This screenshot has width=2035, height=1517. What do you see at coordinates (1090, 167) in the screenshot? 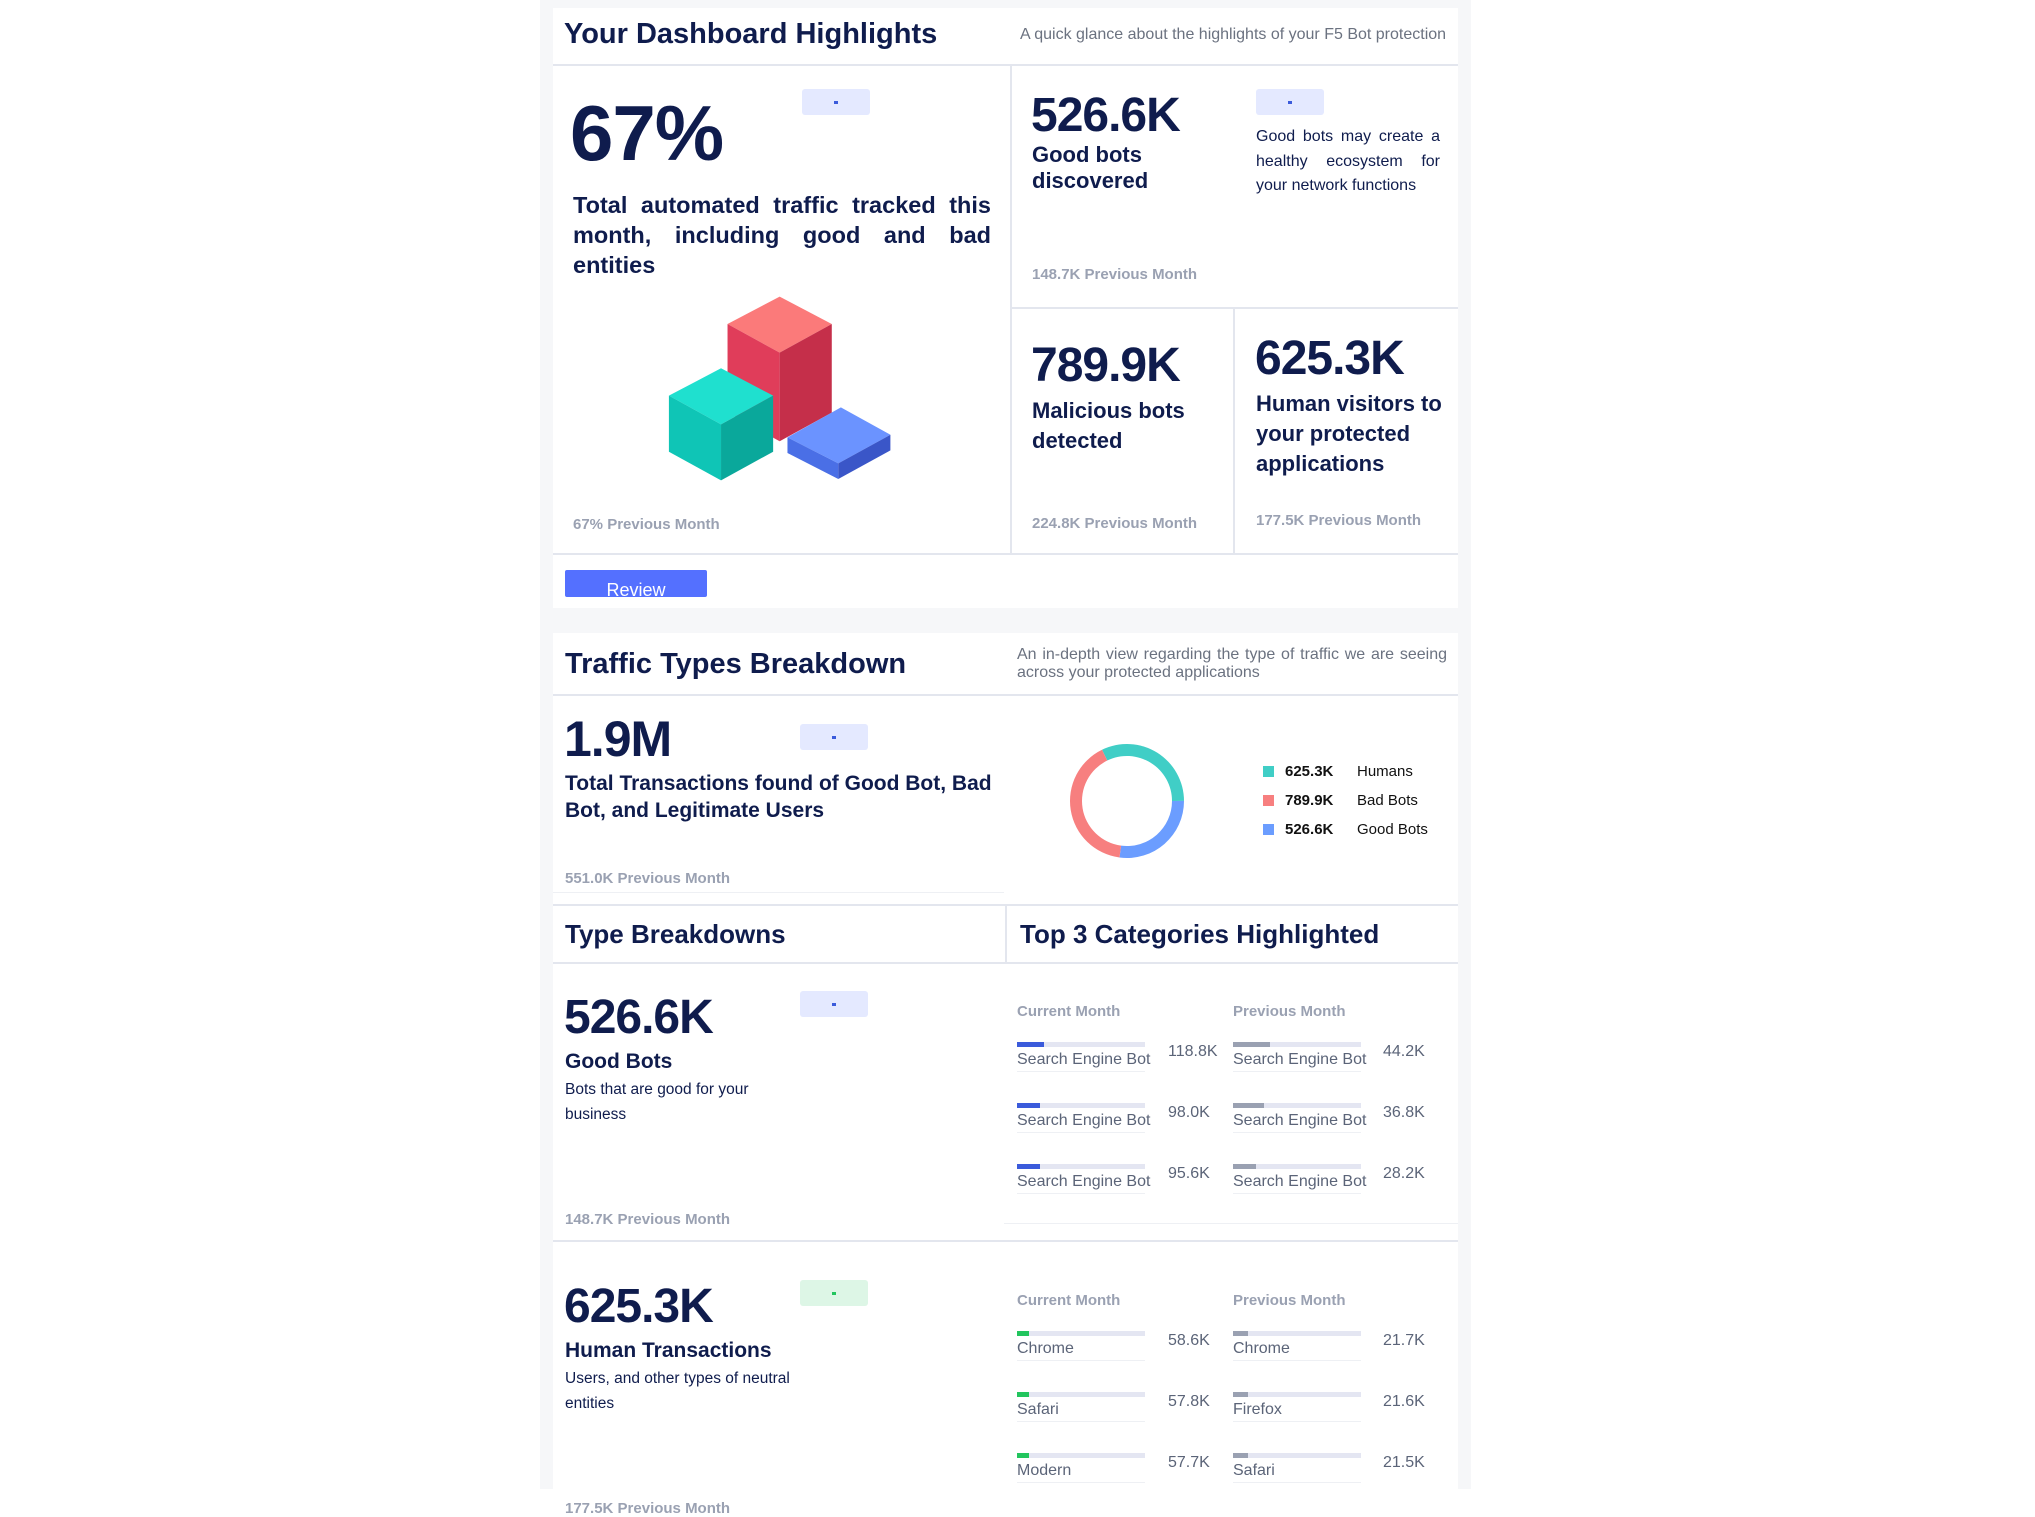
I see `good-bots-label: Good bots discovered` at bounding box center [1090, 167].